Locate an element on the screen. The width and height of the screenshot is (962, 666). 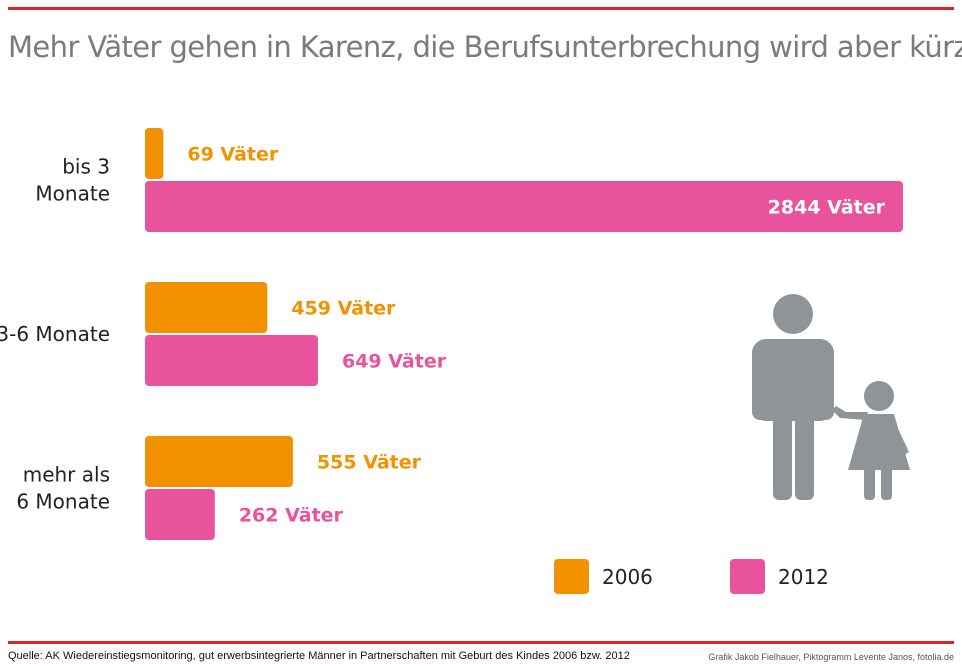
legend-label-2006: 2006 is located at coordinates (627, 577).